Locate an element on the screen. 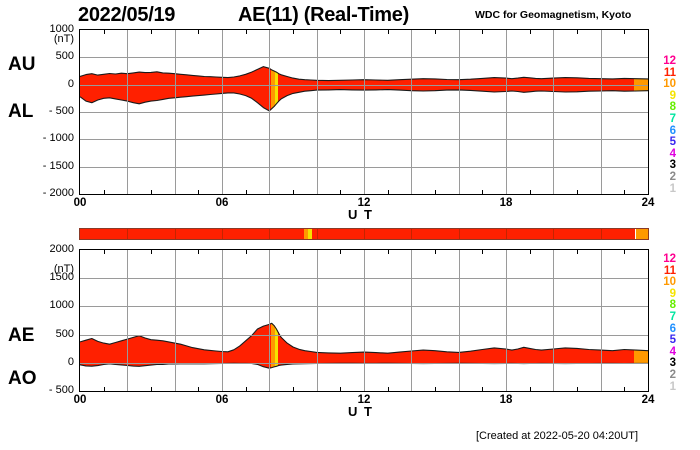 This screenshot has height=450, width=700. created-timestamp: [Created at 2022-05-20 04:20UT] is located at coordinates (557, 436).